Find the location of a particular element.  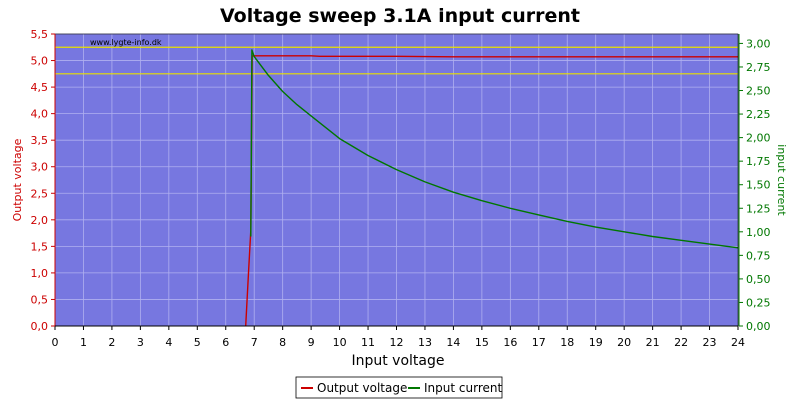

x-tick-label: 16 is located at coordinates (510, 342).